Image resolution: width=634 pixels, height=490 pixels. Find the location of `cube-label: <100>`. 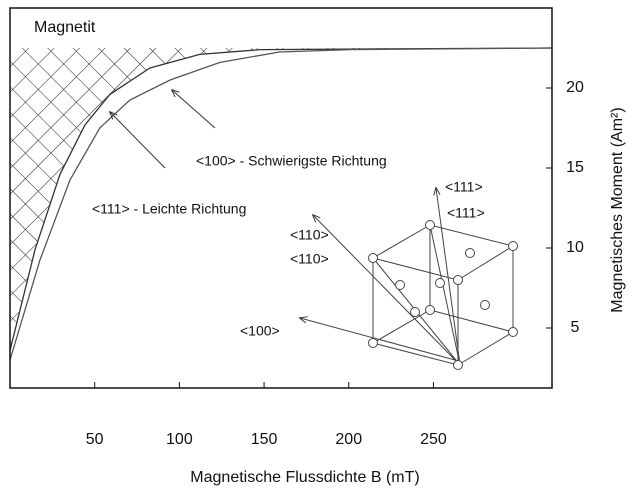

cube-label: <100> is located at coordinates (260, 331).